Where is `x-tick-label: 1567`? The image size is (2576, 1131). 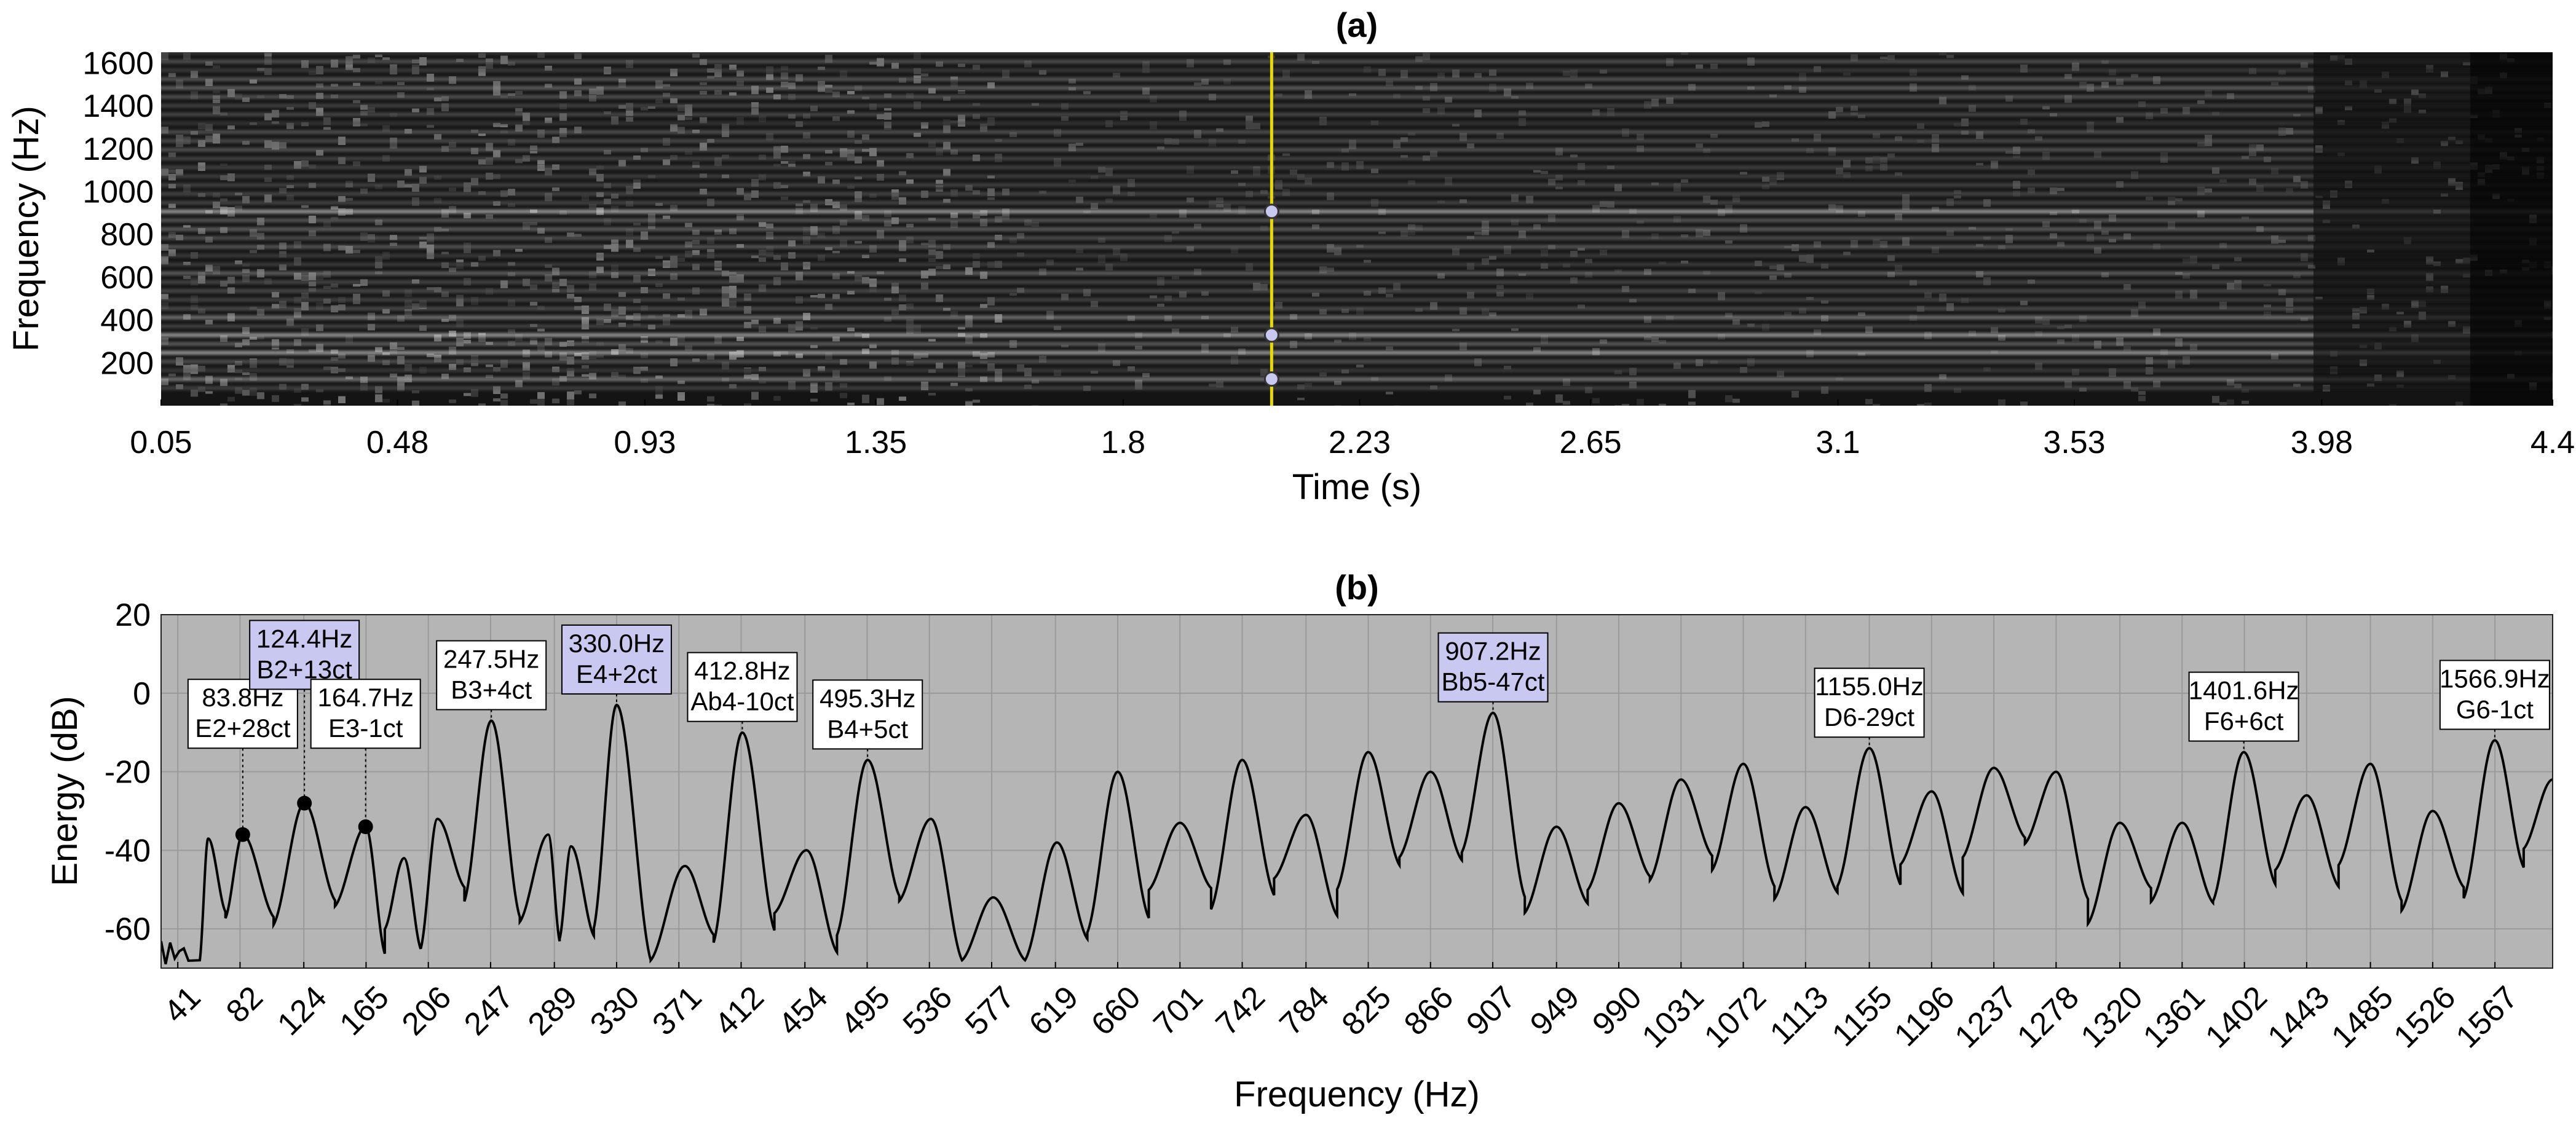 x-tick-label: 1567 is located at coordinates (2487, 1017).